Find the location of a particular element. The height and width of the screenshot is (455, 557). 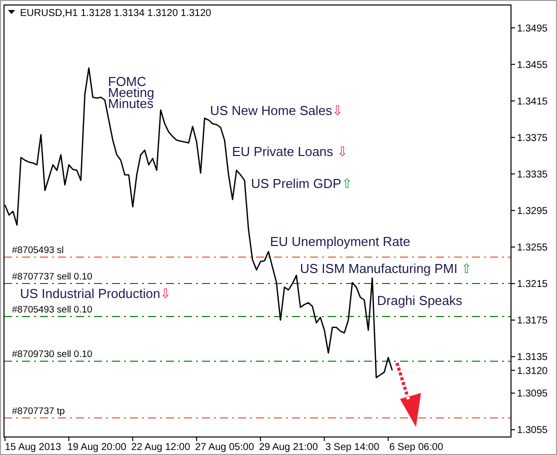

x-tick-label: 22 Aug 12:00 is located at coordinates (161, 447).